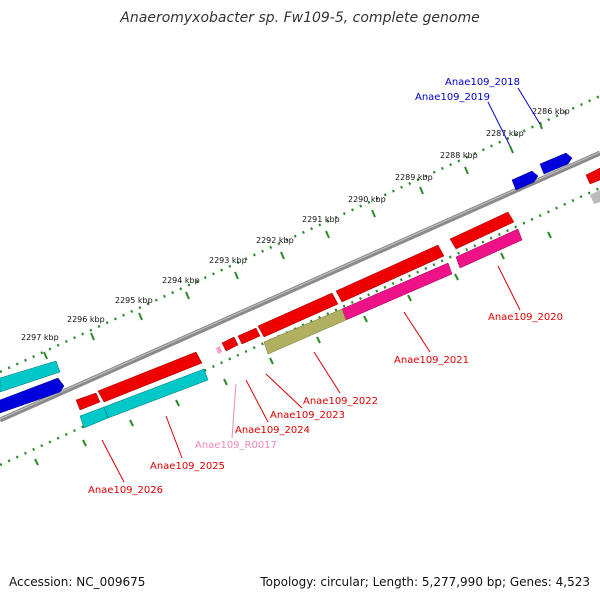  What do you see at coordinates (230, 344) in the screenshot?
I see `gene-arrow-2024` at bounding box center [230, 344].